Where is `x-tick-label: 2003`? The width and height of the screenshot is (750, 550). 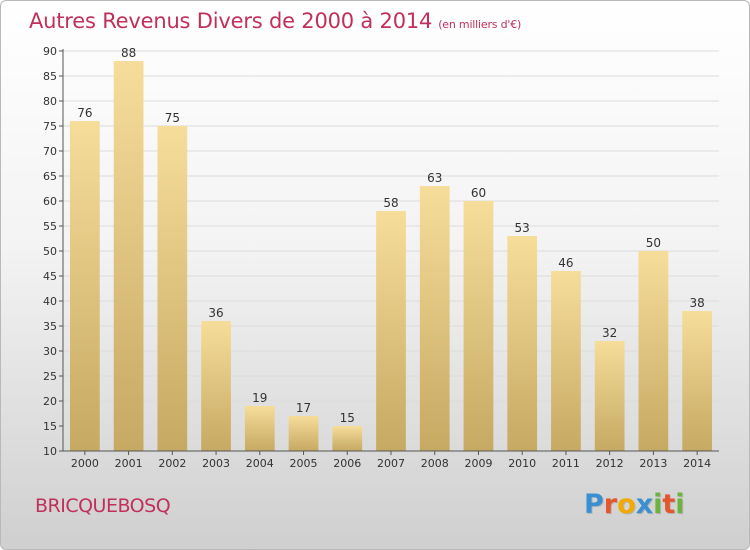
x-tick-label: 2003 is located at coordinates (216, 463).